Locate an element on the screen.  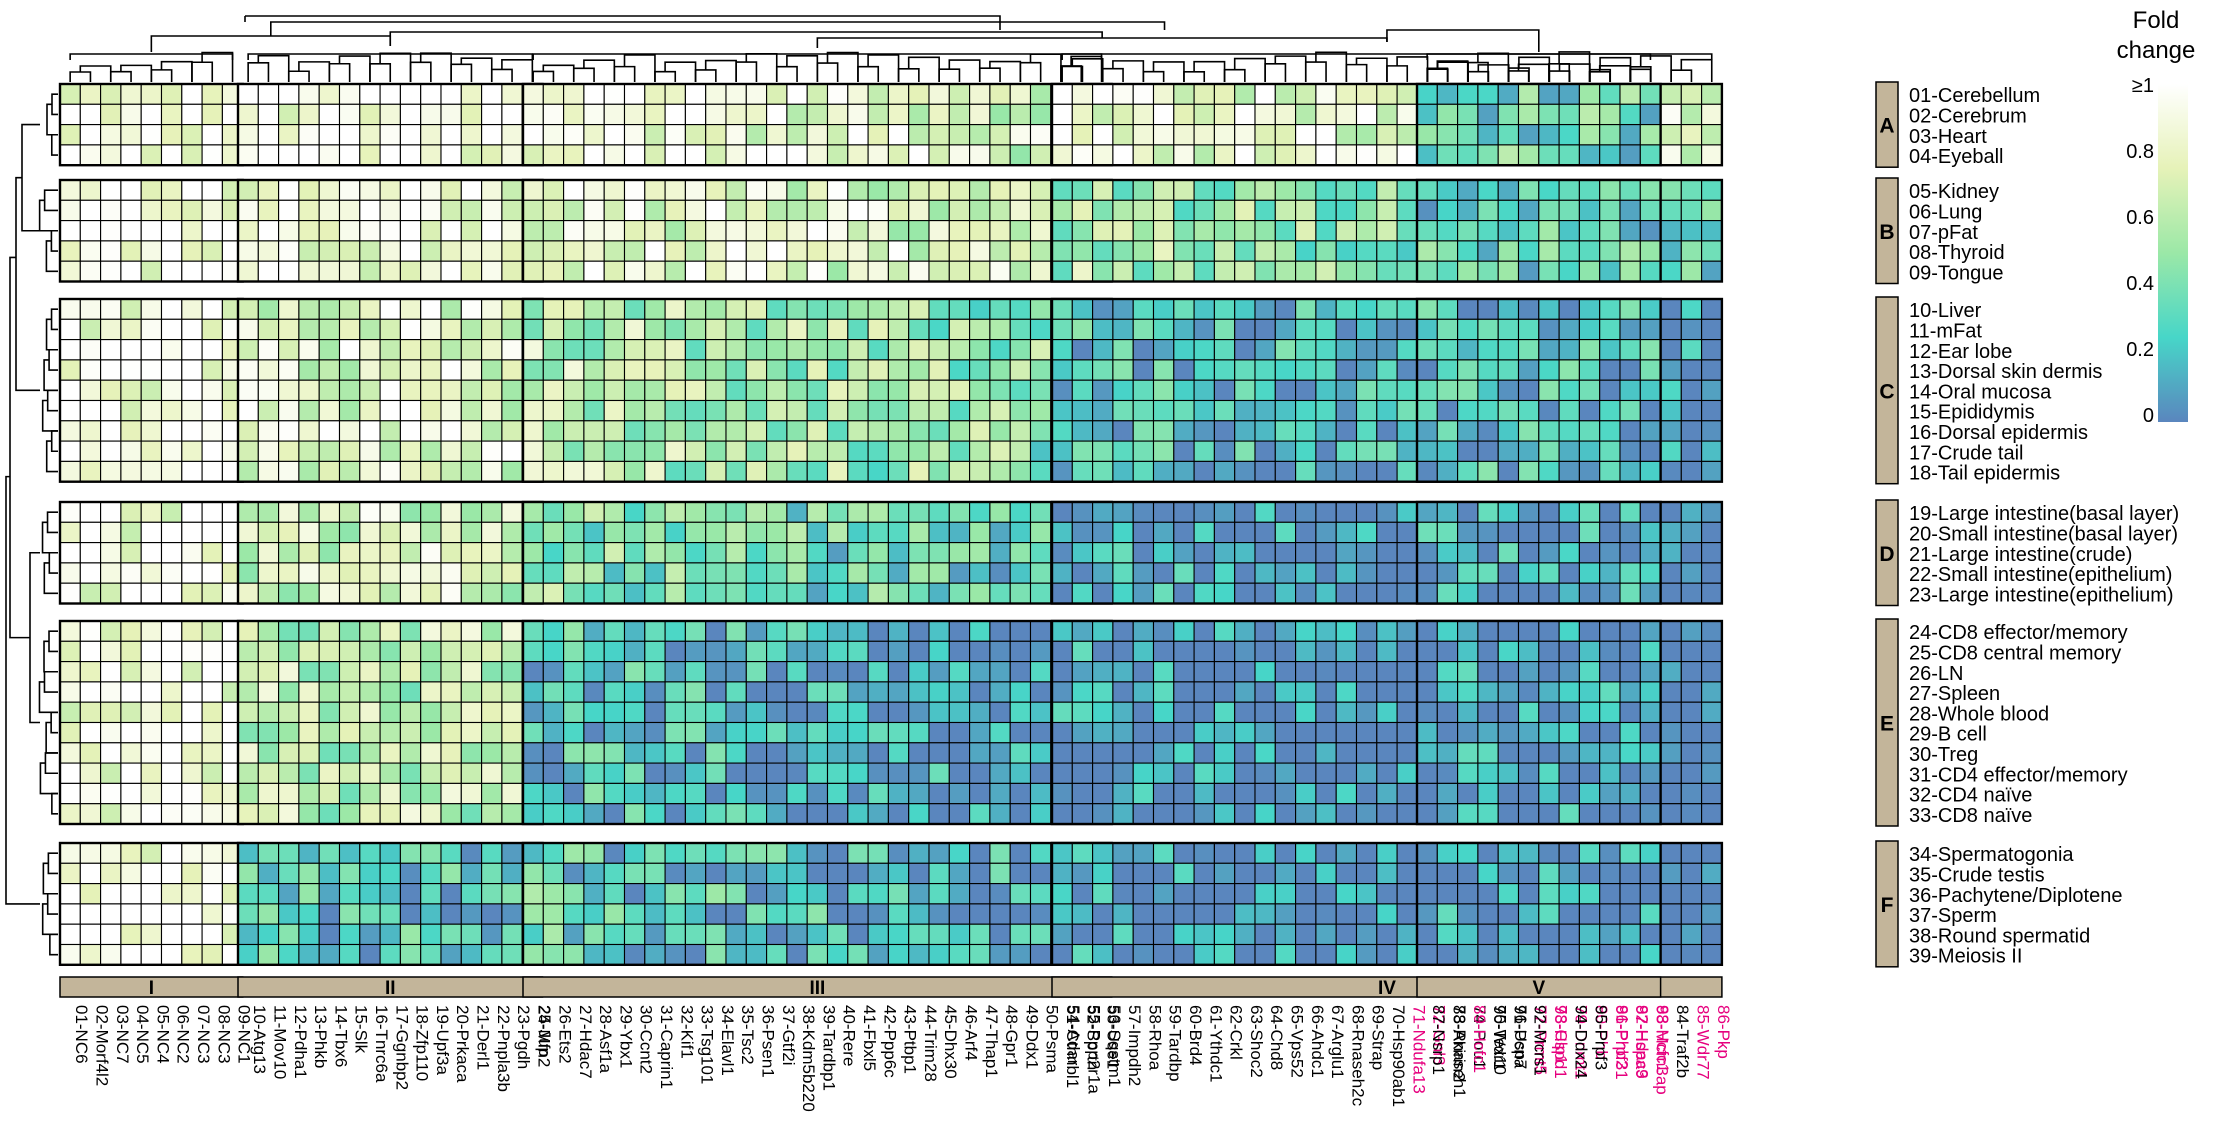
column-label: 63-Shoc2 is located at coordinates (1256, 1041).